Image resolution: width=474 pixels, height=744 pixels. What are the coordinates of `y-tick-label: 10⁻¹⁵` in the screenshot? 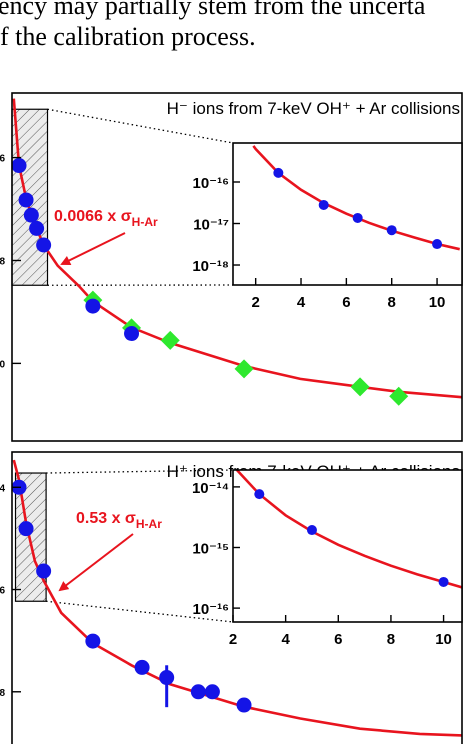 It's located at (210, 549).